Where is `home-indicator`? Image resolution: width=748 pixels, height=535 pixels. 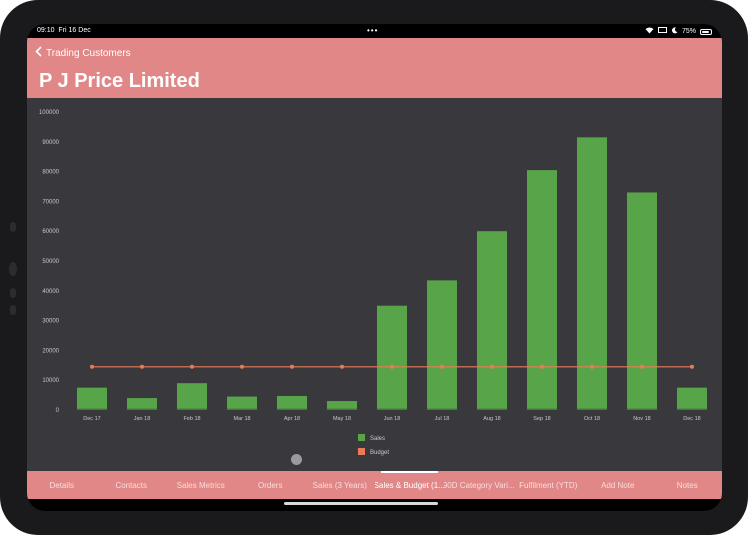
home-indicator is located at coordinates (361, 503).